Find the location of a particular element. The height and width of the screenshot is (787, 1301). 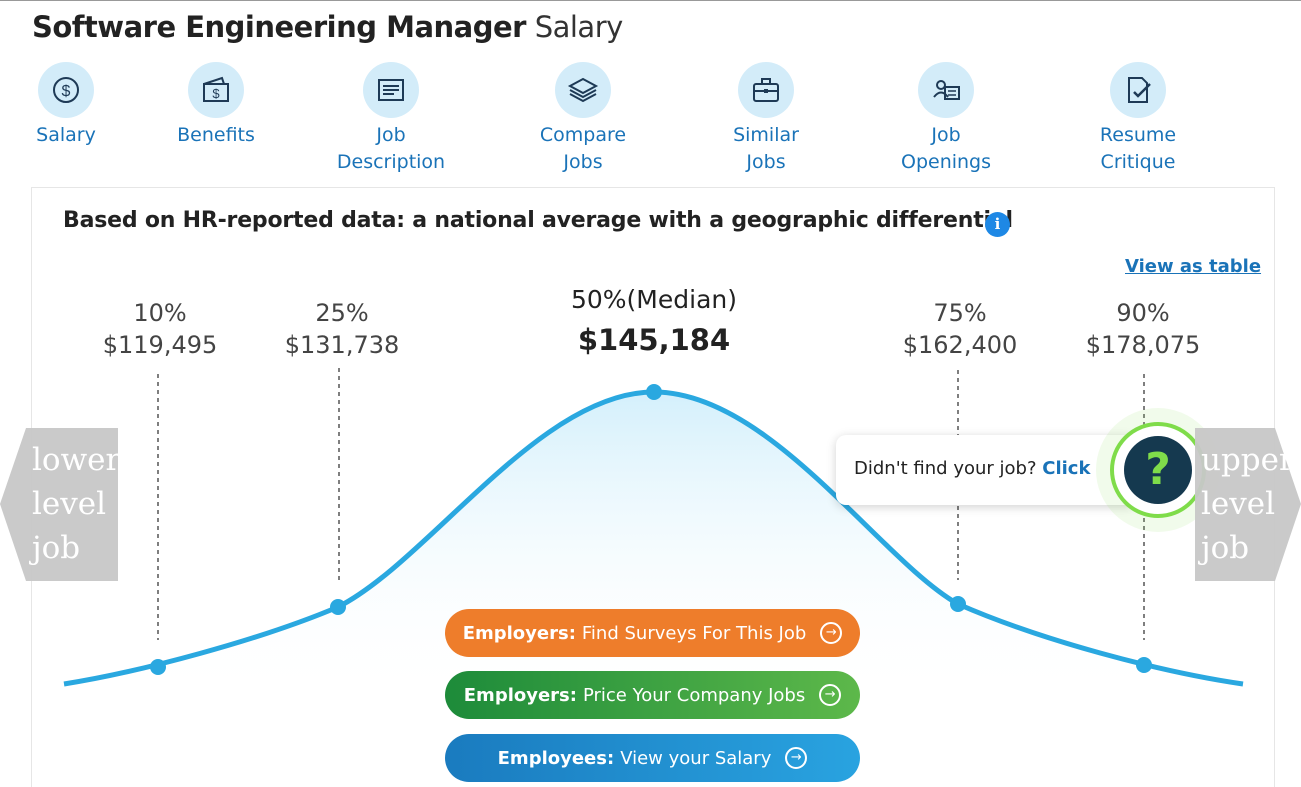

view-as-table-link: View as table is located at coordinates (1193, 266).